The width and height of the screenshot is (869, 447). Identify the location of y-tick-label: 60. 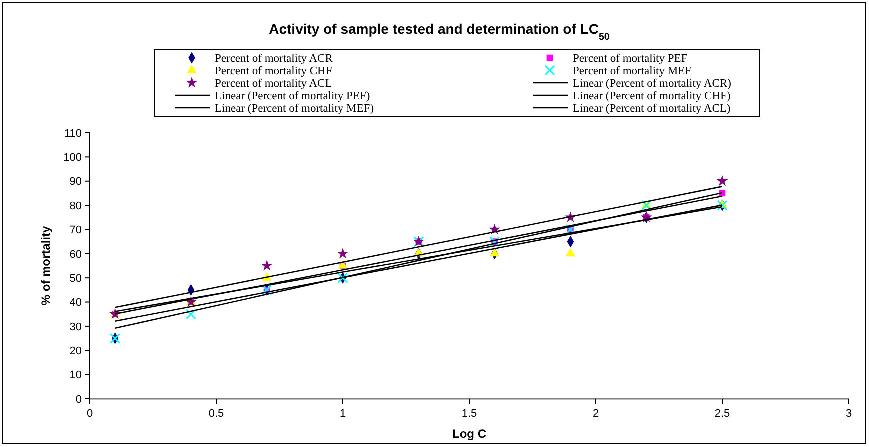
(76, 254).